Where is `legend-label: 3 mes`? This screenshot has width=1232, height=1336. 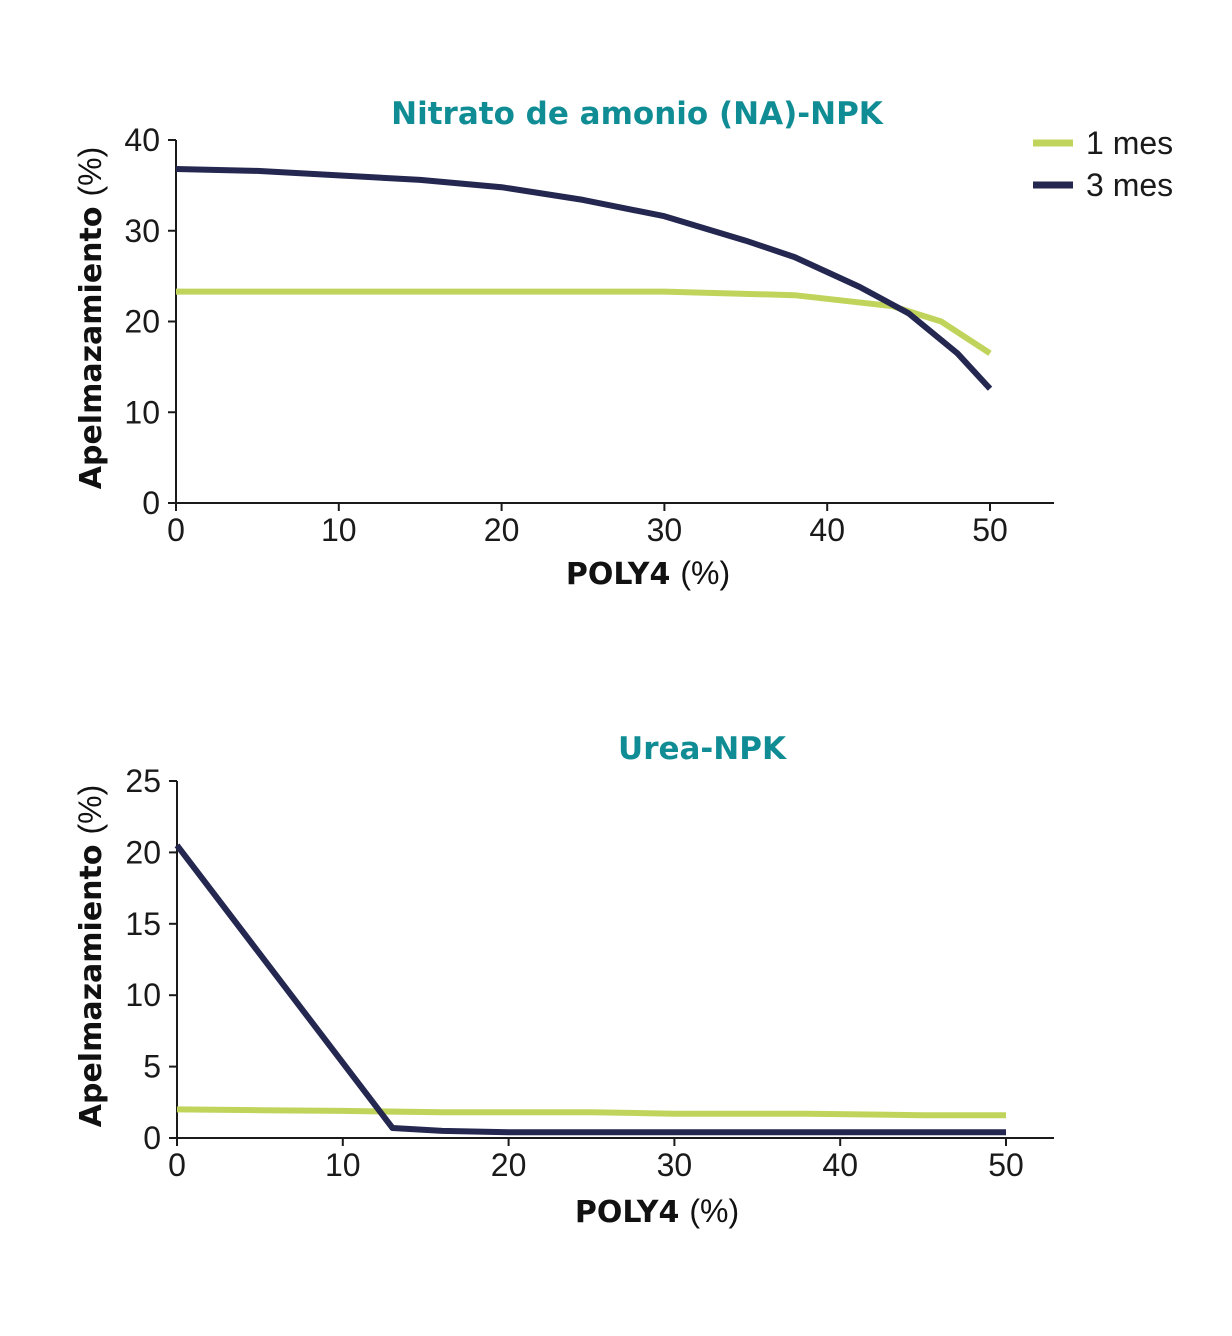
legend-label: 3 mes is located at coordinates (1129, 185).